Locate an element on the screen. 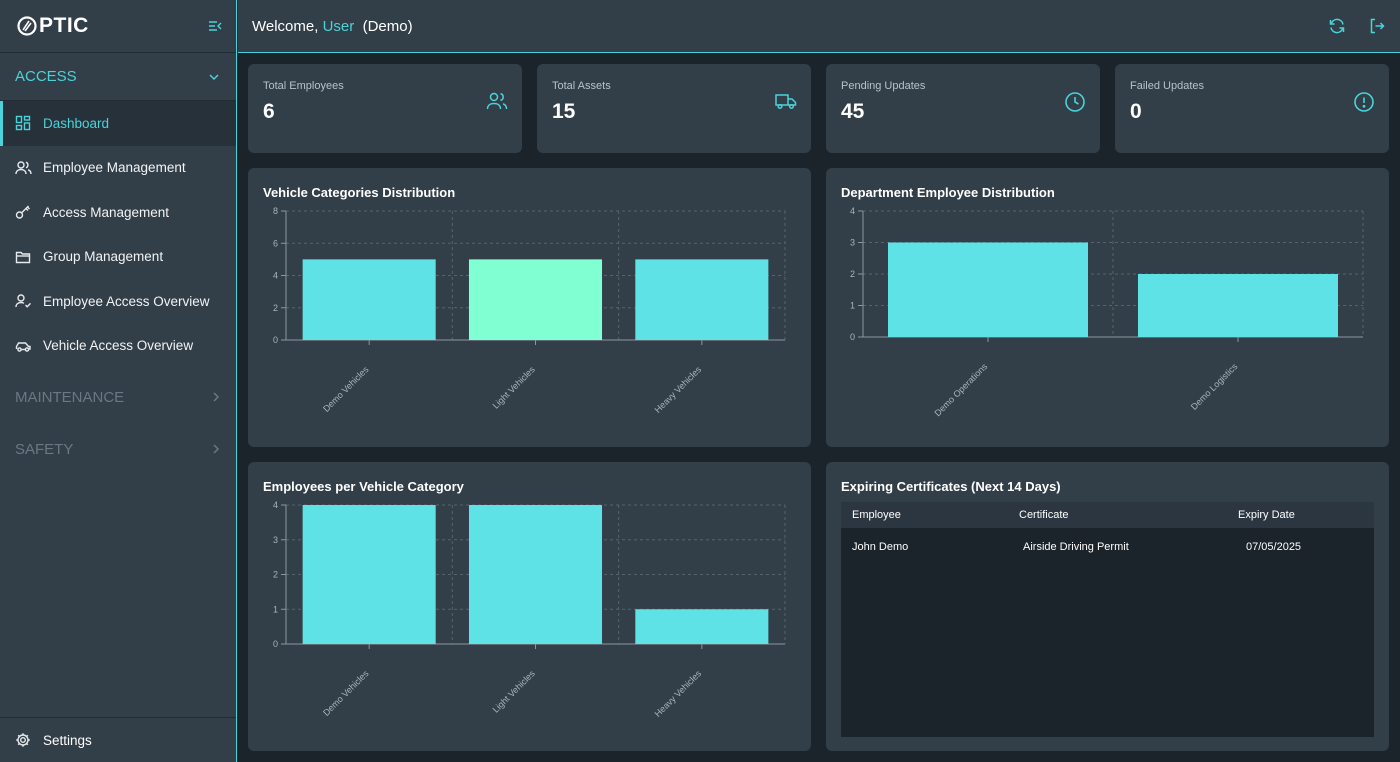 Image resolution: width=1400 pixels, height=762 pixels. column-header-employee: Employee is located at coordinates (876, 515).